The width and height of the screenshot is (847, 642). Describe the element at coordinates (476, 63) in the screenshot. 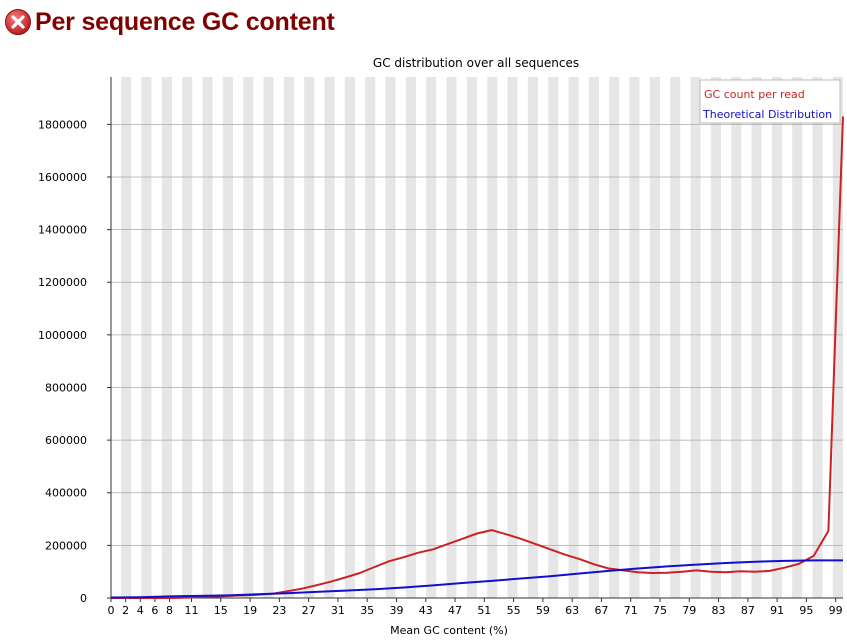

I see `chart-title: GC distribution over all sequences` at that location.